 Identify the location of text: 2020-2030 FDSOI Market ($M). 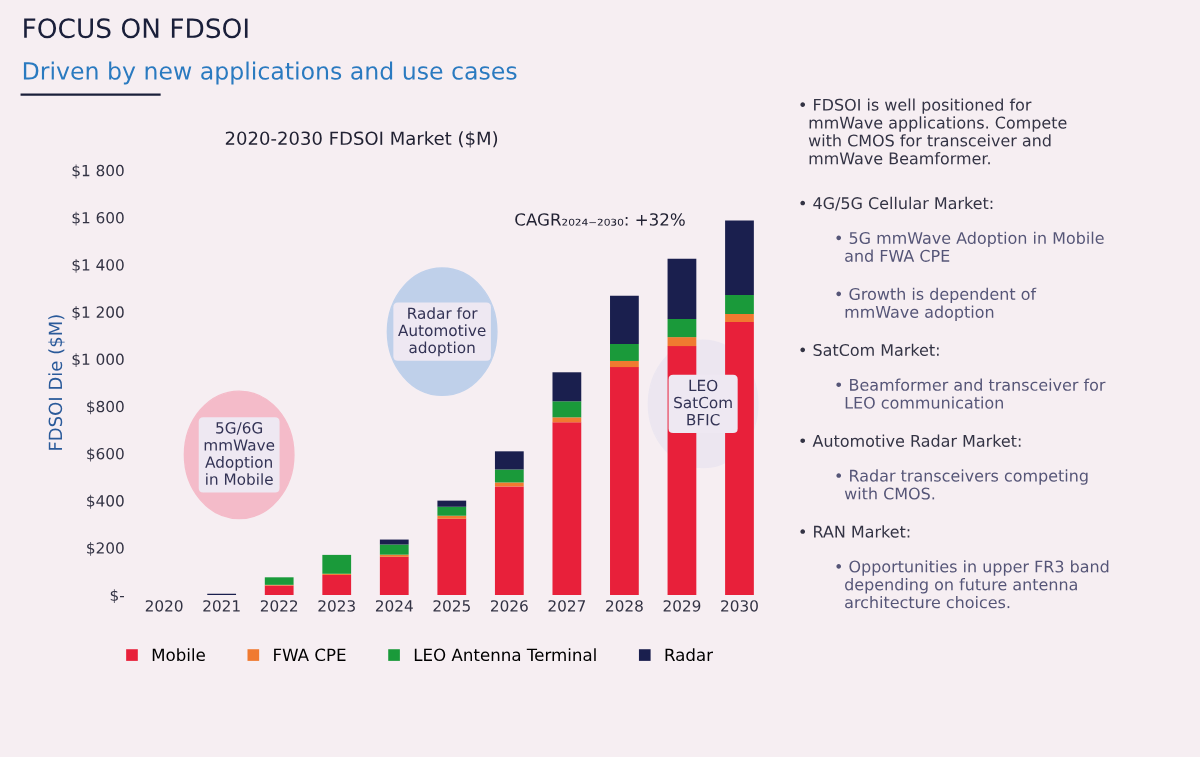
(361, 139).